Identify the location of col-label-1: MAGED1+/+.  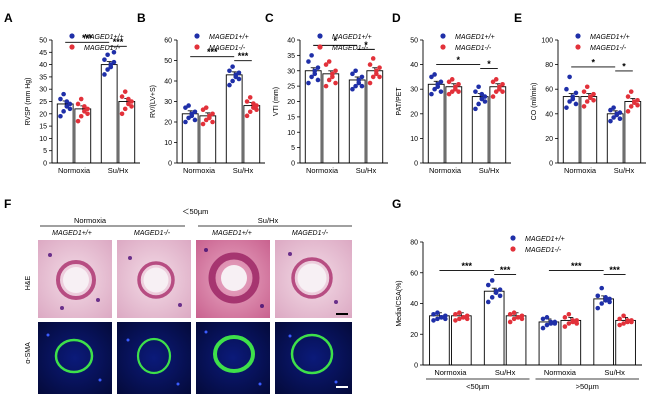
(72, 233).